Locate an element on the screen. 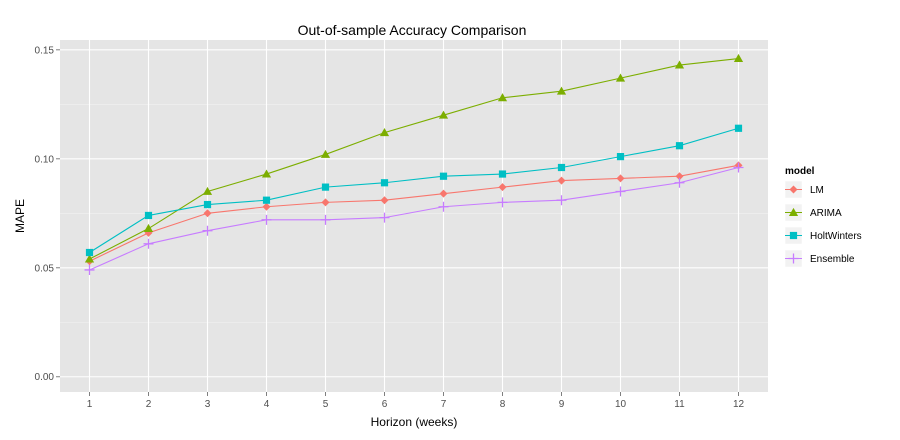 The height and width of the screenshot is (440, 900). x-axis: 1 2 3 4 5 6 7 8 9 10 11 12 is located at coordinates (416, 401).